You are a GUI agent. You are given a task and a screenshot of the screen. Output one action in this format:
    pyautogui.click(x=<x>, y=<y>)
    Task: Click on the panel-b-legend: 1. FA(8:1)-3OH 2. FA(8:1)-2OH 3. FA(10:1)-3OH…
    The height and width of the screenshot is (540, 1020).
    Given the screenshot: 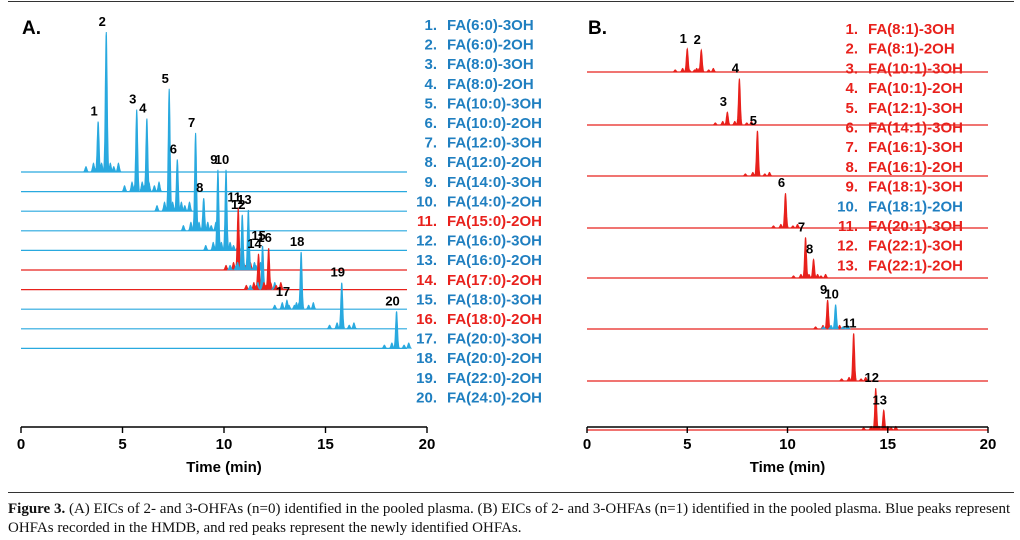 What is the action you would take?
    pyautogui.click(x=900, y=147)
    